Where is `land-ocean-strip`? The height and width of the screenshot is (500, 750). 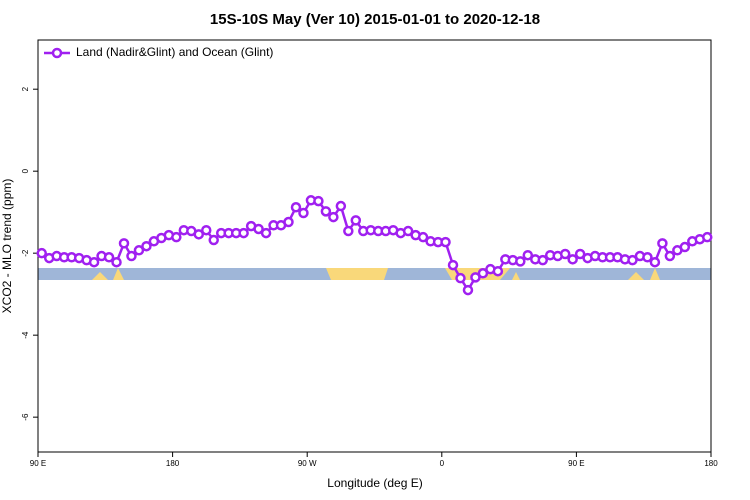
land-ocean-strip is located at coordinates (374, 274).